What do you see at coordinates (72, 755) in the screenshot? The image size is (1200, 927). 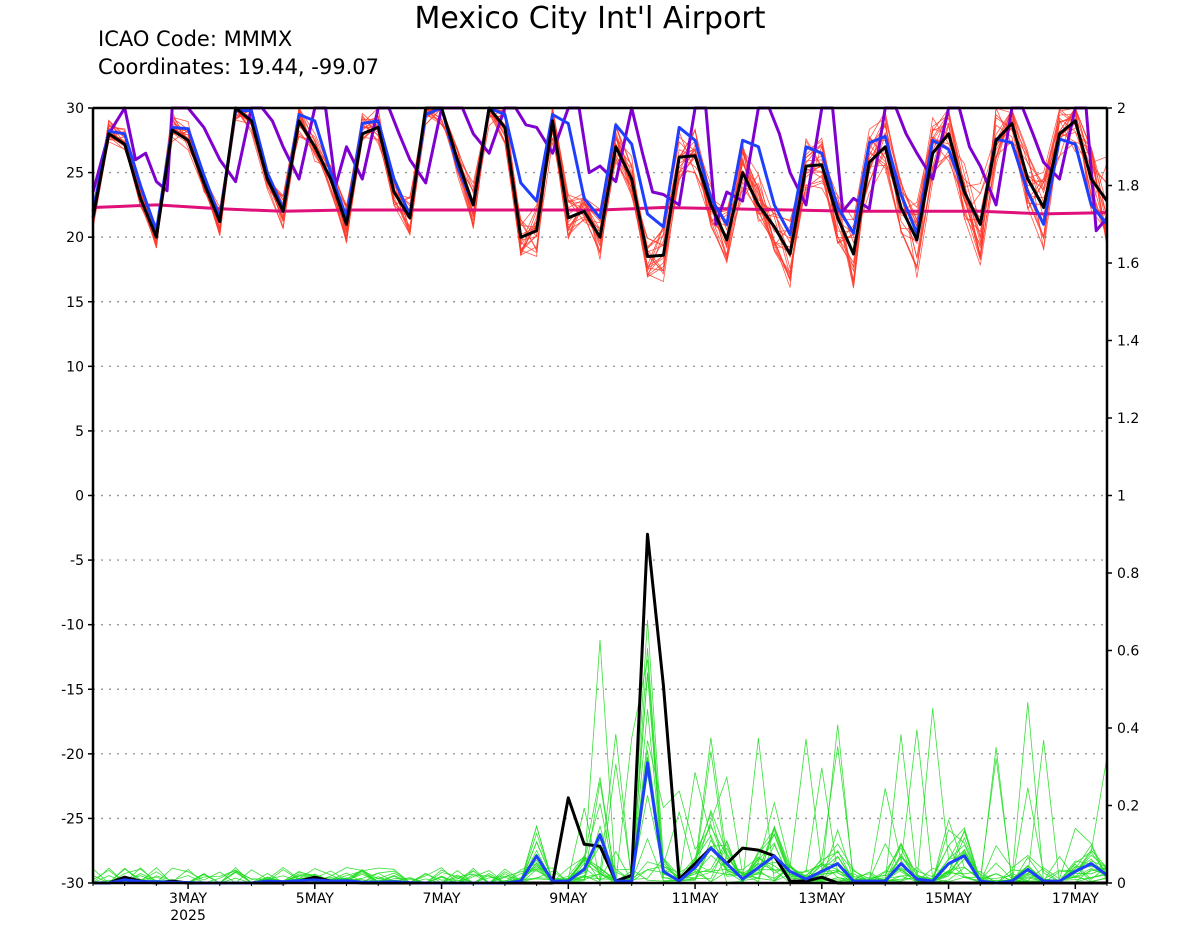 I see `left-tick-label: -20` at bounding box center [72, 755].